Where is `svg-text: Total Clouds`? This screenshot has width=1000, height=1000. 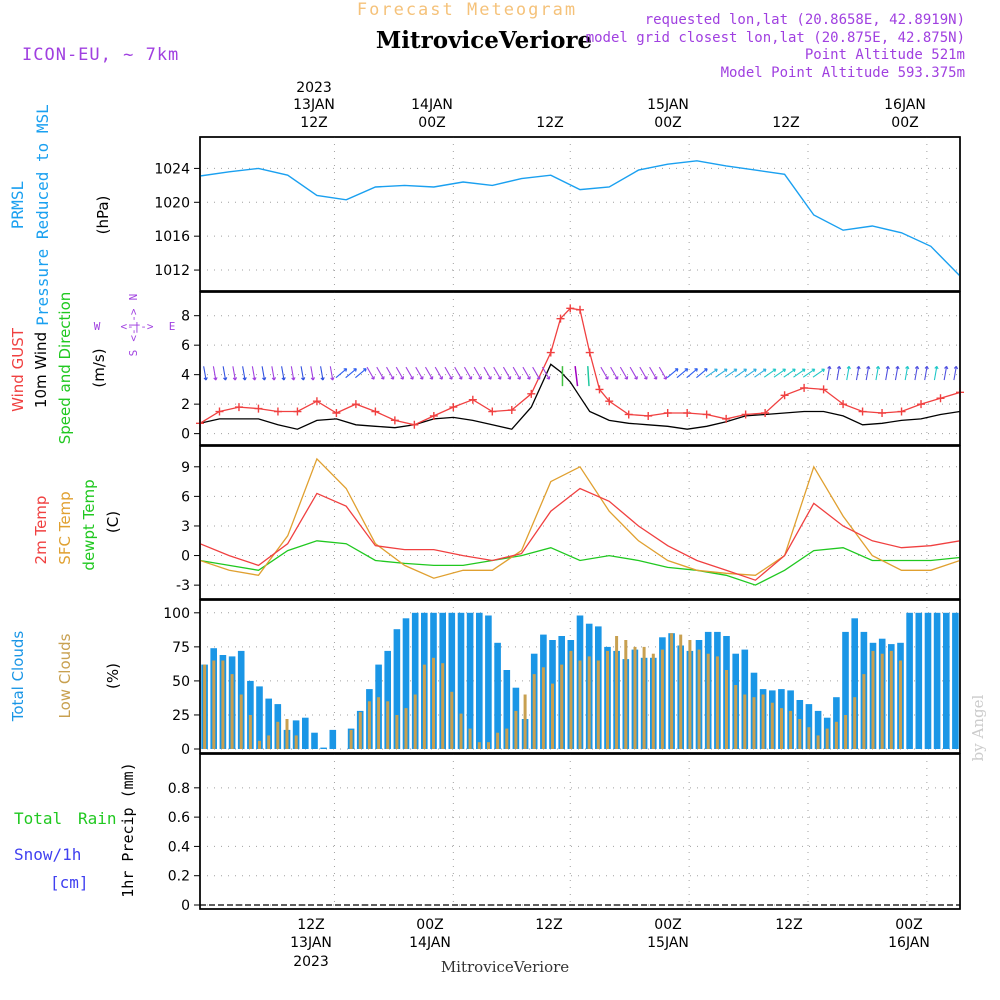
svg-text: Total Clouds is located at coordinates (18, 677).